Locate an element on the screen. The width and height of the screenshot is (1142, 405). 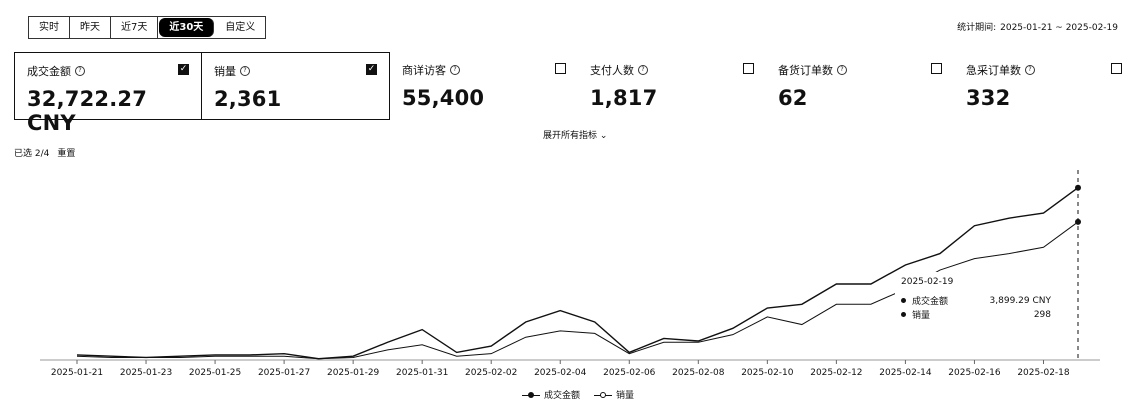
tooltip-date: 2025-02-19 is located at coordinates (927, 282).